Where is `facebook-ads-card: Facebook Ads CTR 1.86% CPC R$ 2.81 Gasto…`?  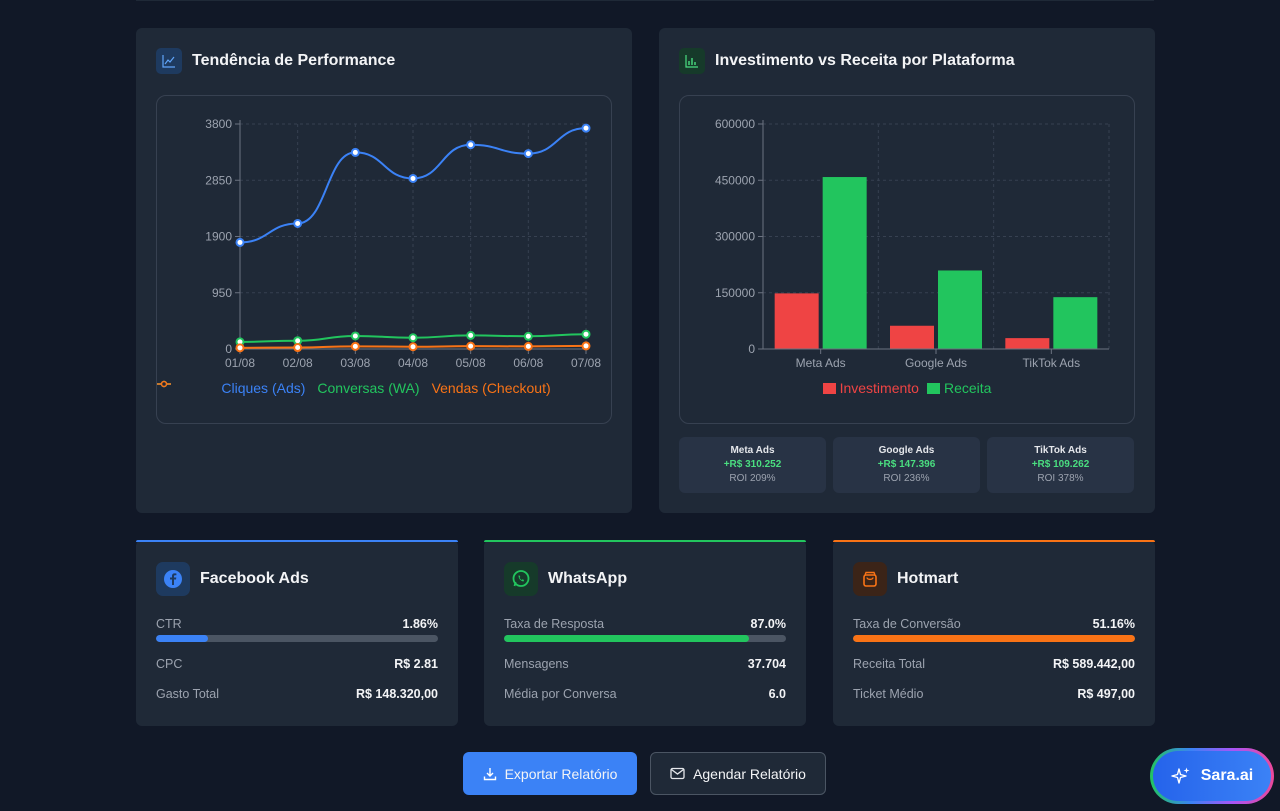
facebook-ads-card: Facebook Ads CTR 1.86% CPC R$ 2.81 Gasto… is located at coordinates (297, 633).